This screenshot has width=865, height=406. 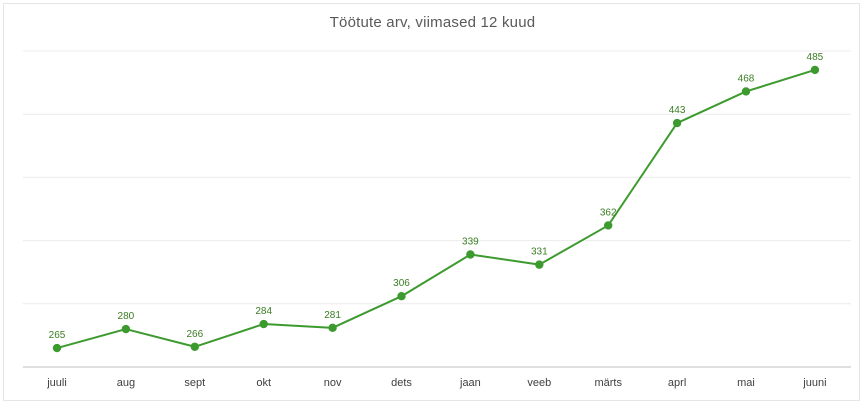 I want to click on x-tick-label: märts, so click(x=608, y=383).